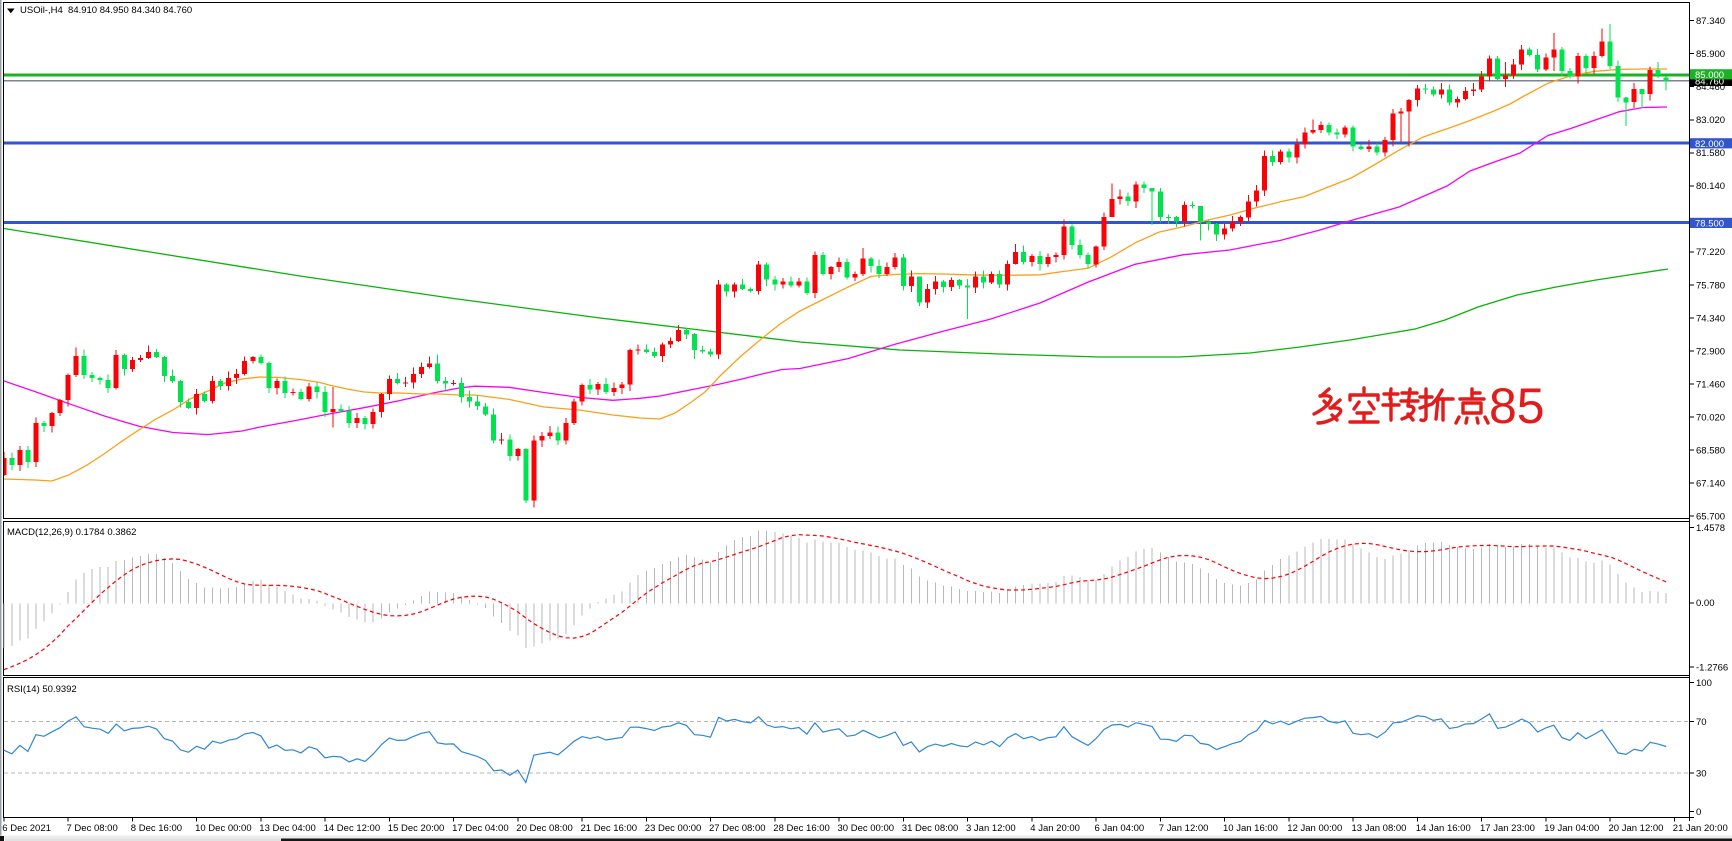 The image size is (1732, 841). What do you see at coordinates (1710, 186) in the screenshot?
I see `svg-text: 80.140` at bounding box center [1710, 186].